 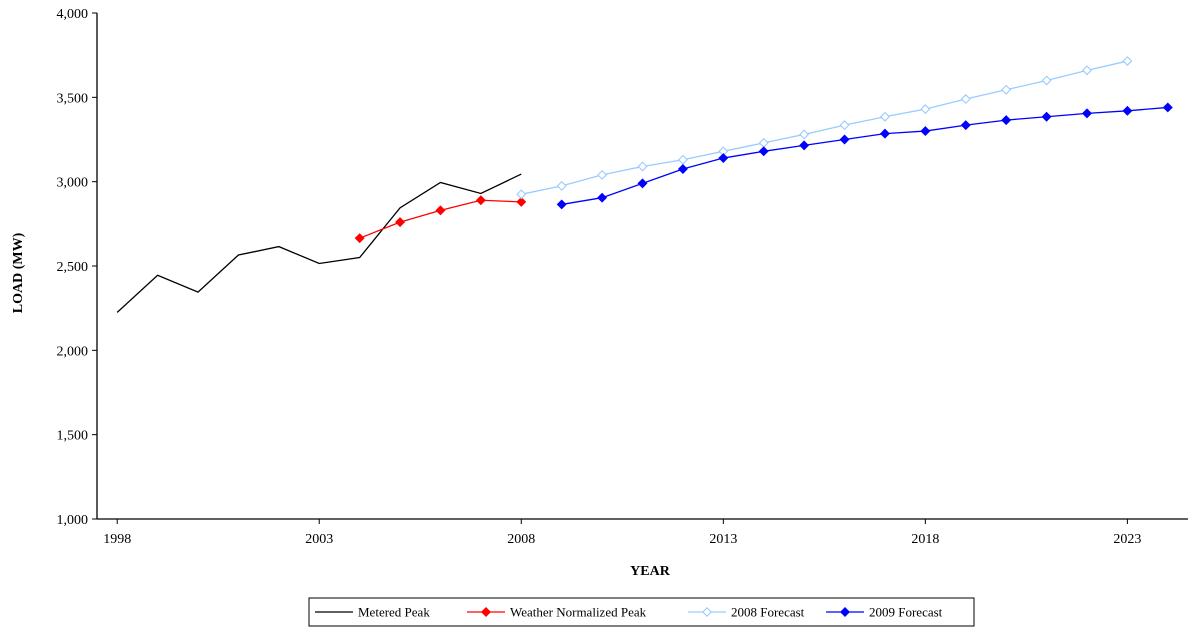 I want to click on x-tick-label: 2013, so click(x=723, y=539).